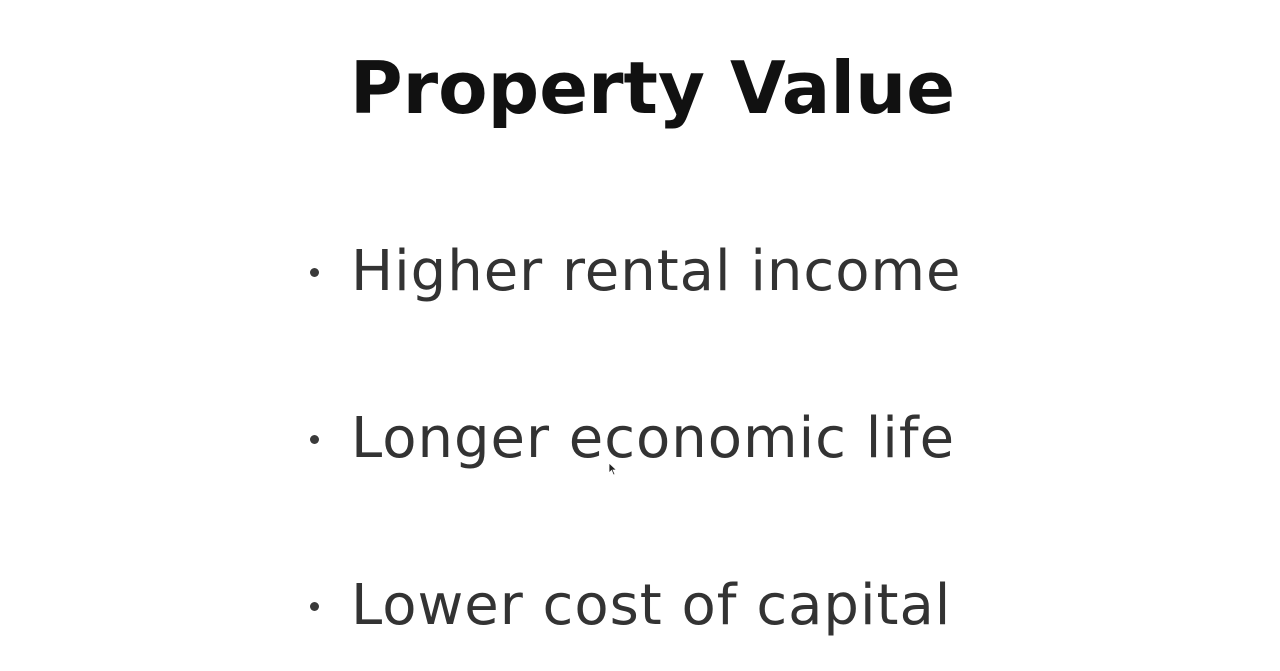 The width and height of the screenshot is (1280, 671). What do you see at coordinates (651, 605) in the screenshot?
I see `bullet-text: Lower cost of capital` at bounding box center [651, 605].